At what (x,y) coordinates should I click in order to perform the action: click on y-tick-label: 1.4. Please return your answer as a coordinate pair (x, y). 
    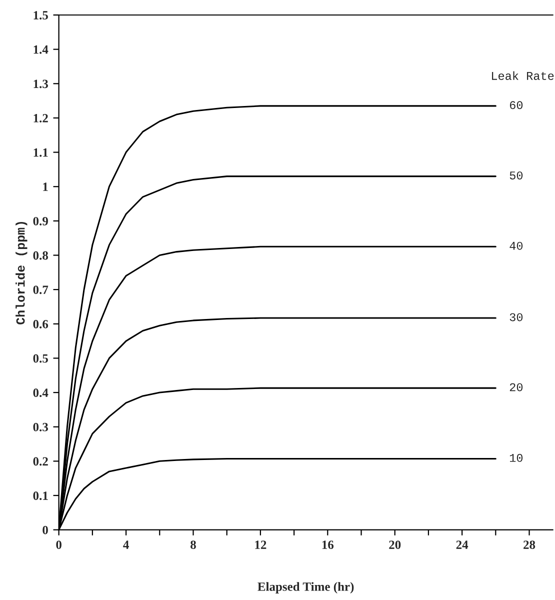
    Looking at the image, I should click on (41, 49).